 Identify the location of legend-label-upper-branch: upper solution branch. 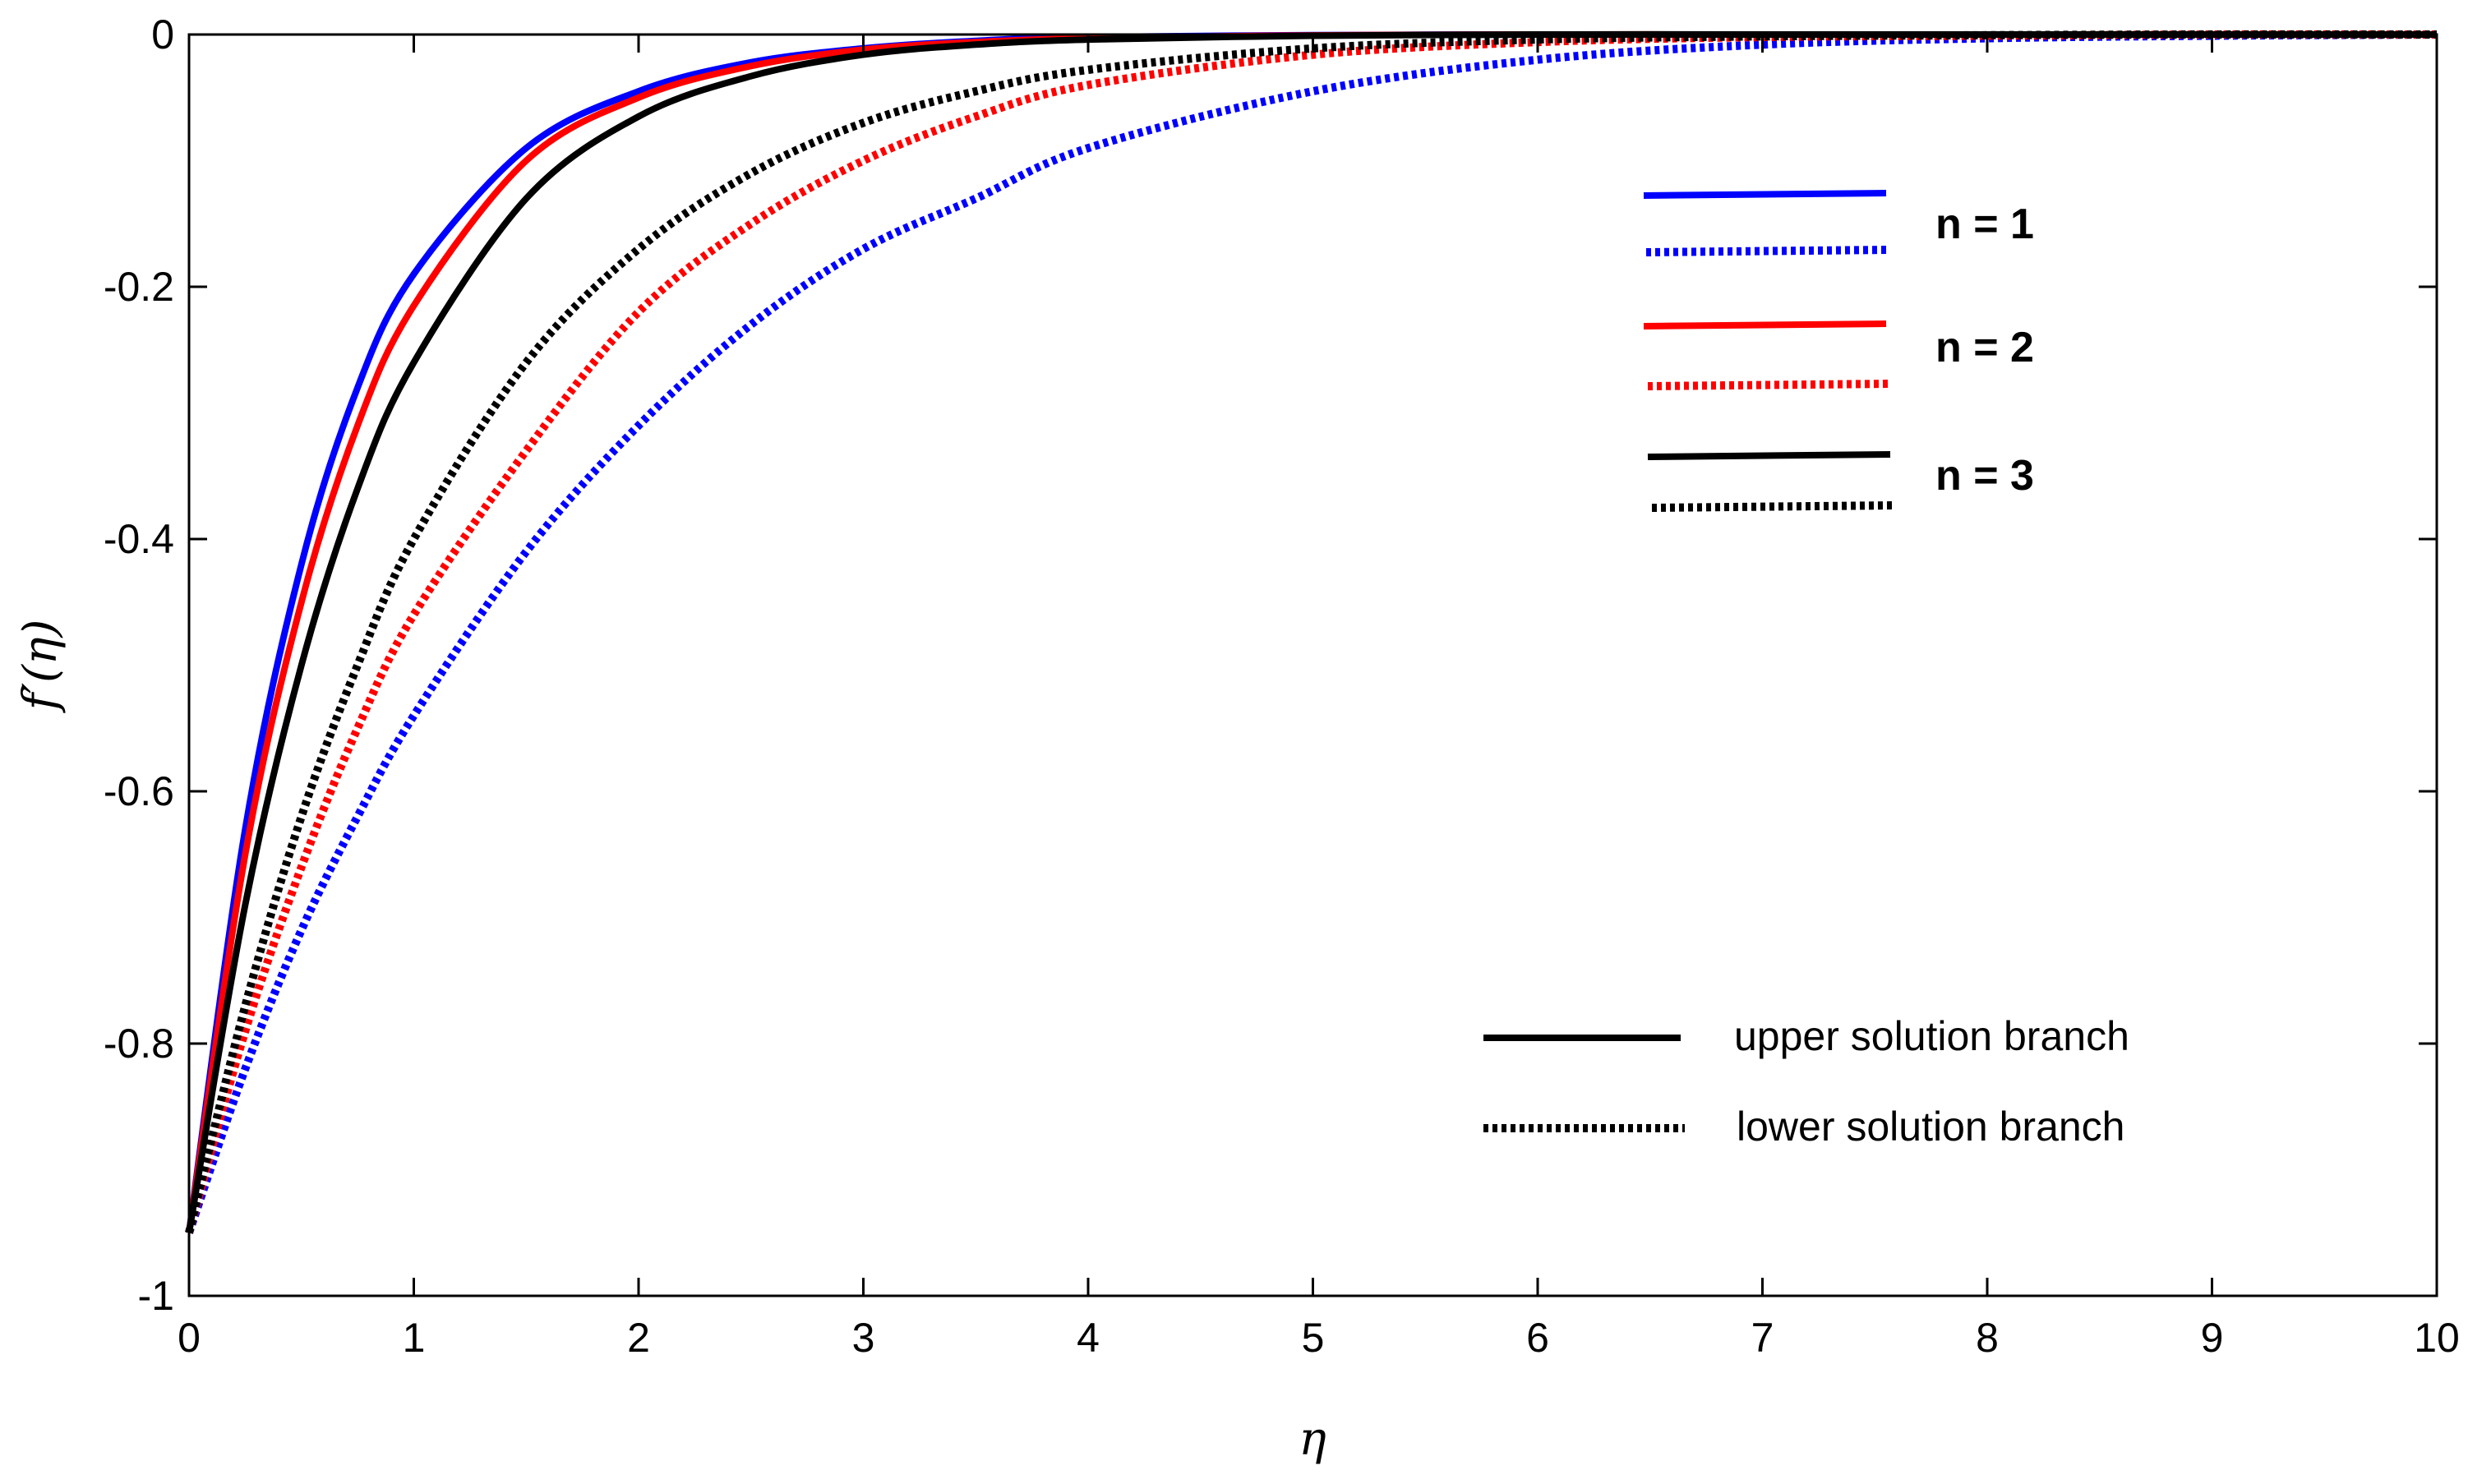
(1931, 1036).